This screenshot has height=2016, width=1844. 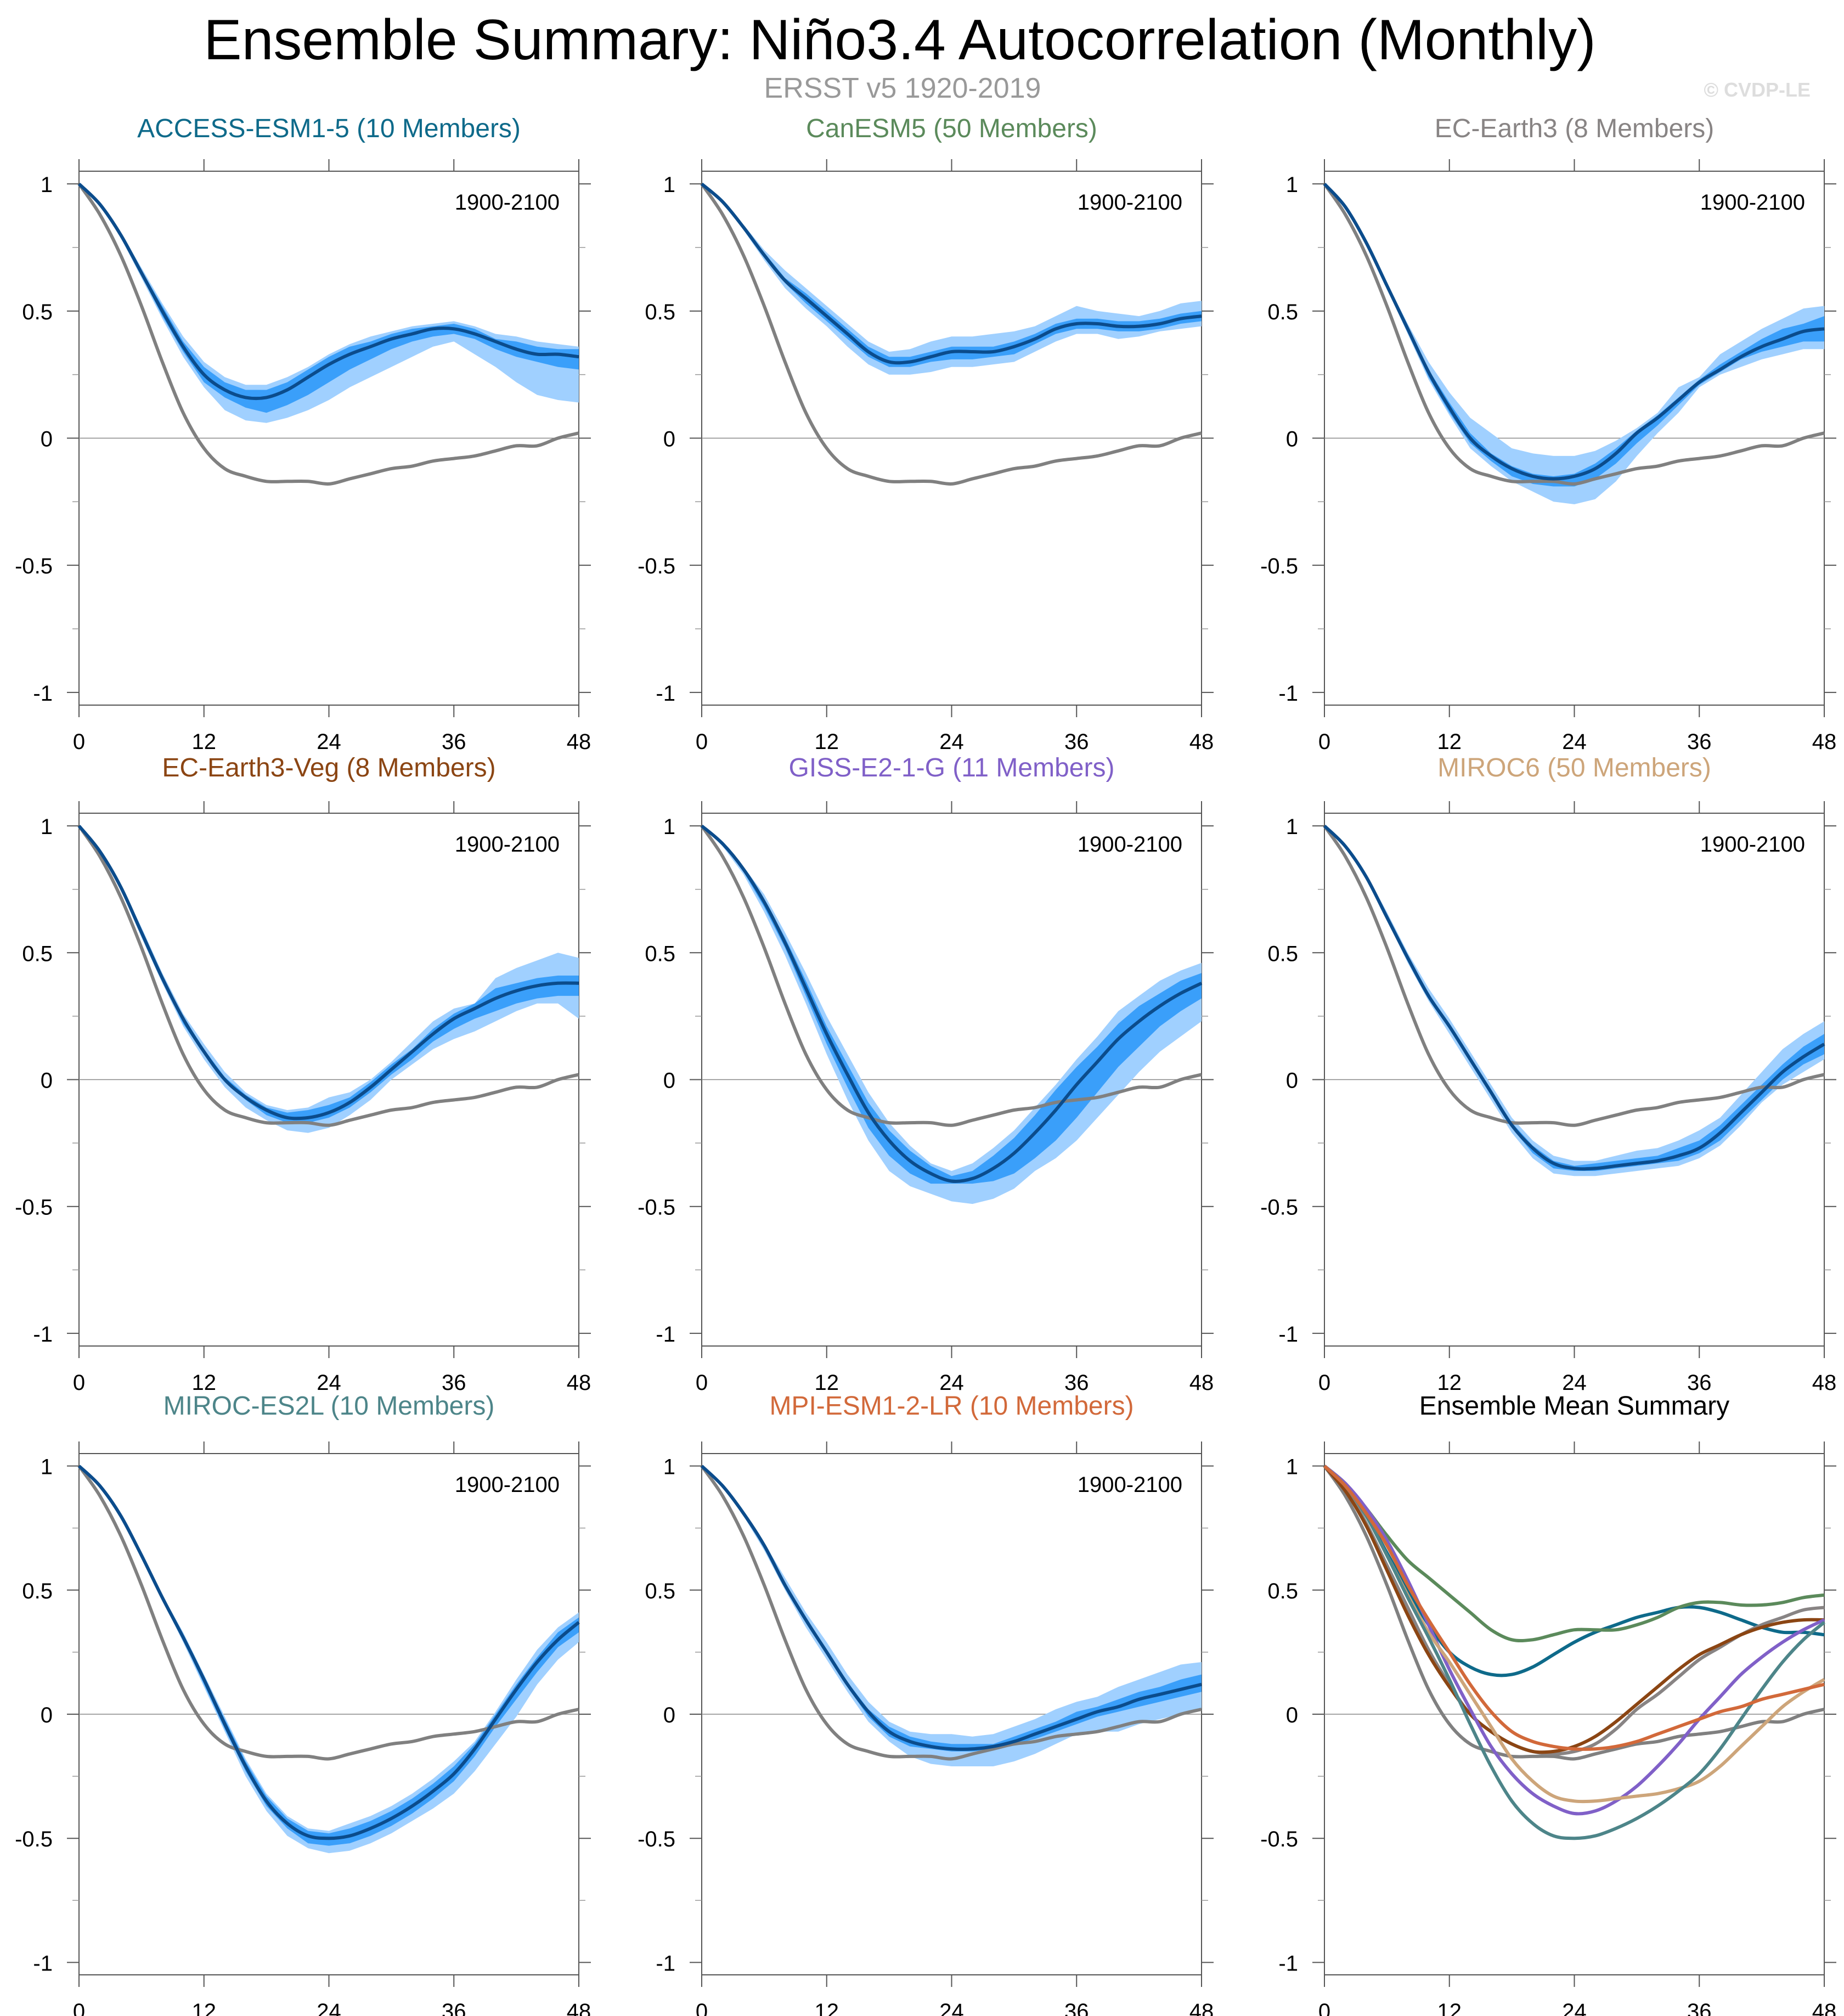 What do you see at coordinates (329, 128) in the screenshot?
I see `panel-title: ACCESS-ESM1-5 (10 Members)` at bounding box center [329, 128].